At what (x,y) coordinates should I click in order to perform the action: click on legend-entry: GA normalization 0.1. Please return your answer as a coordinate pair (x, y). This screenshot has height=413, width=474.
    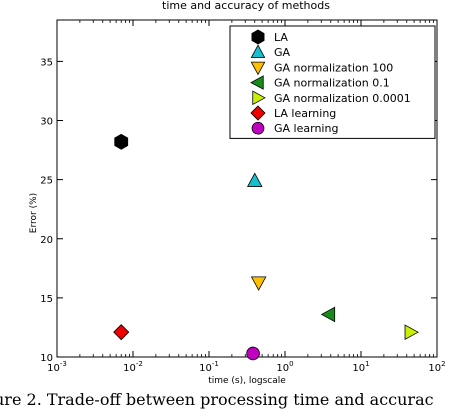
    Looking at the image, I should click on (332, 83).